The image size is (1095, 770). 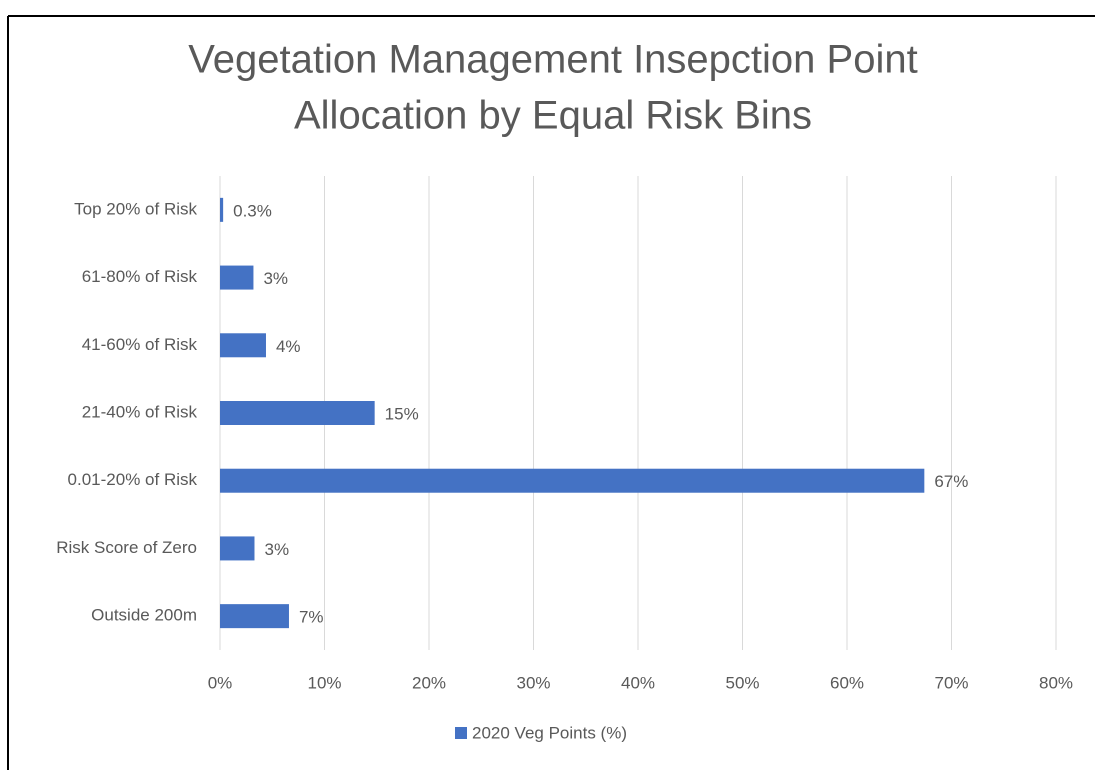 What do you see at coordinates (549, 732) in the screenshot?
I see `legend-label: 2020 Veg Points (%)` at bounding box center [549, 732].